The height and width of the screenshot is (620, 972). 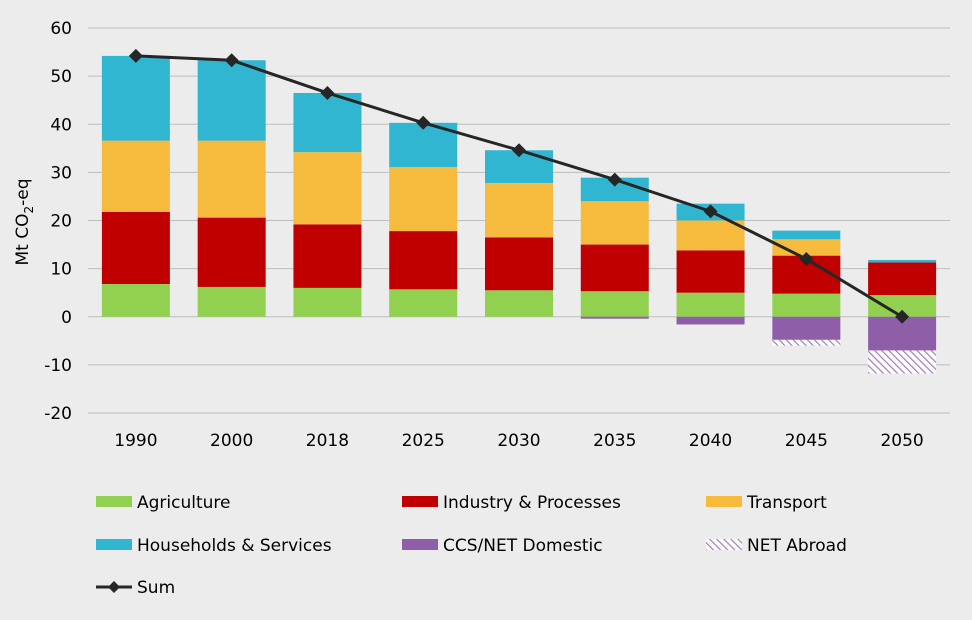 What do you see at coordinates (327, 92) in the screenshot?
I see `sum-marker-2018` at bounding box center [327, 92].